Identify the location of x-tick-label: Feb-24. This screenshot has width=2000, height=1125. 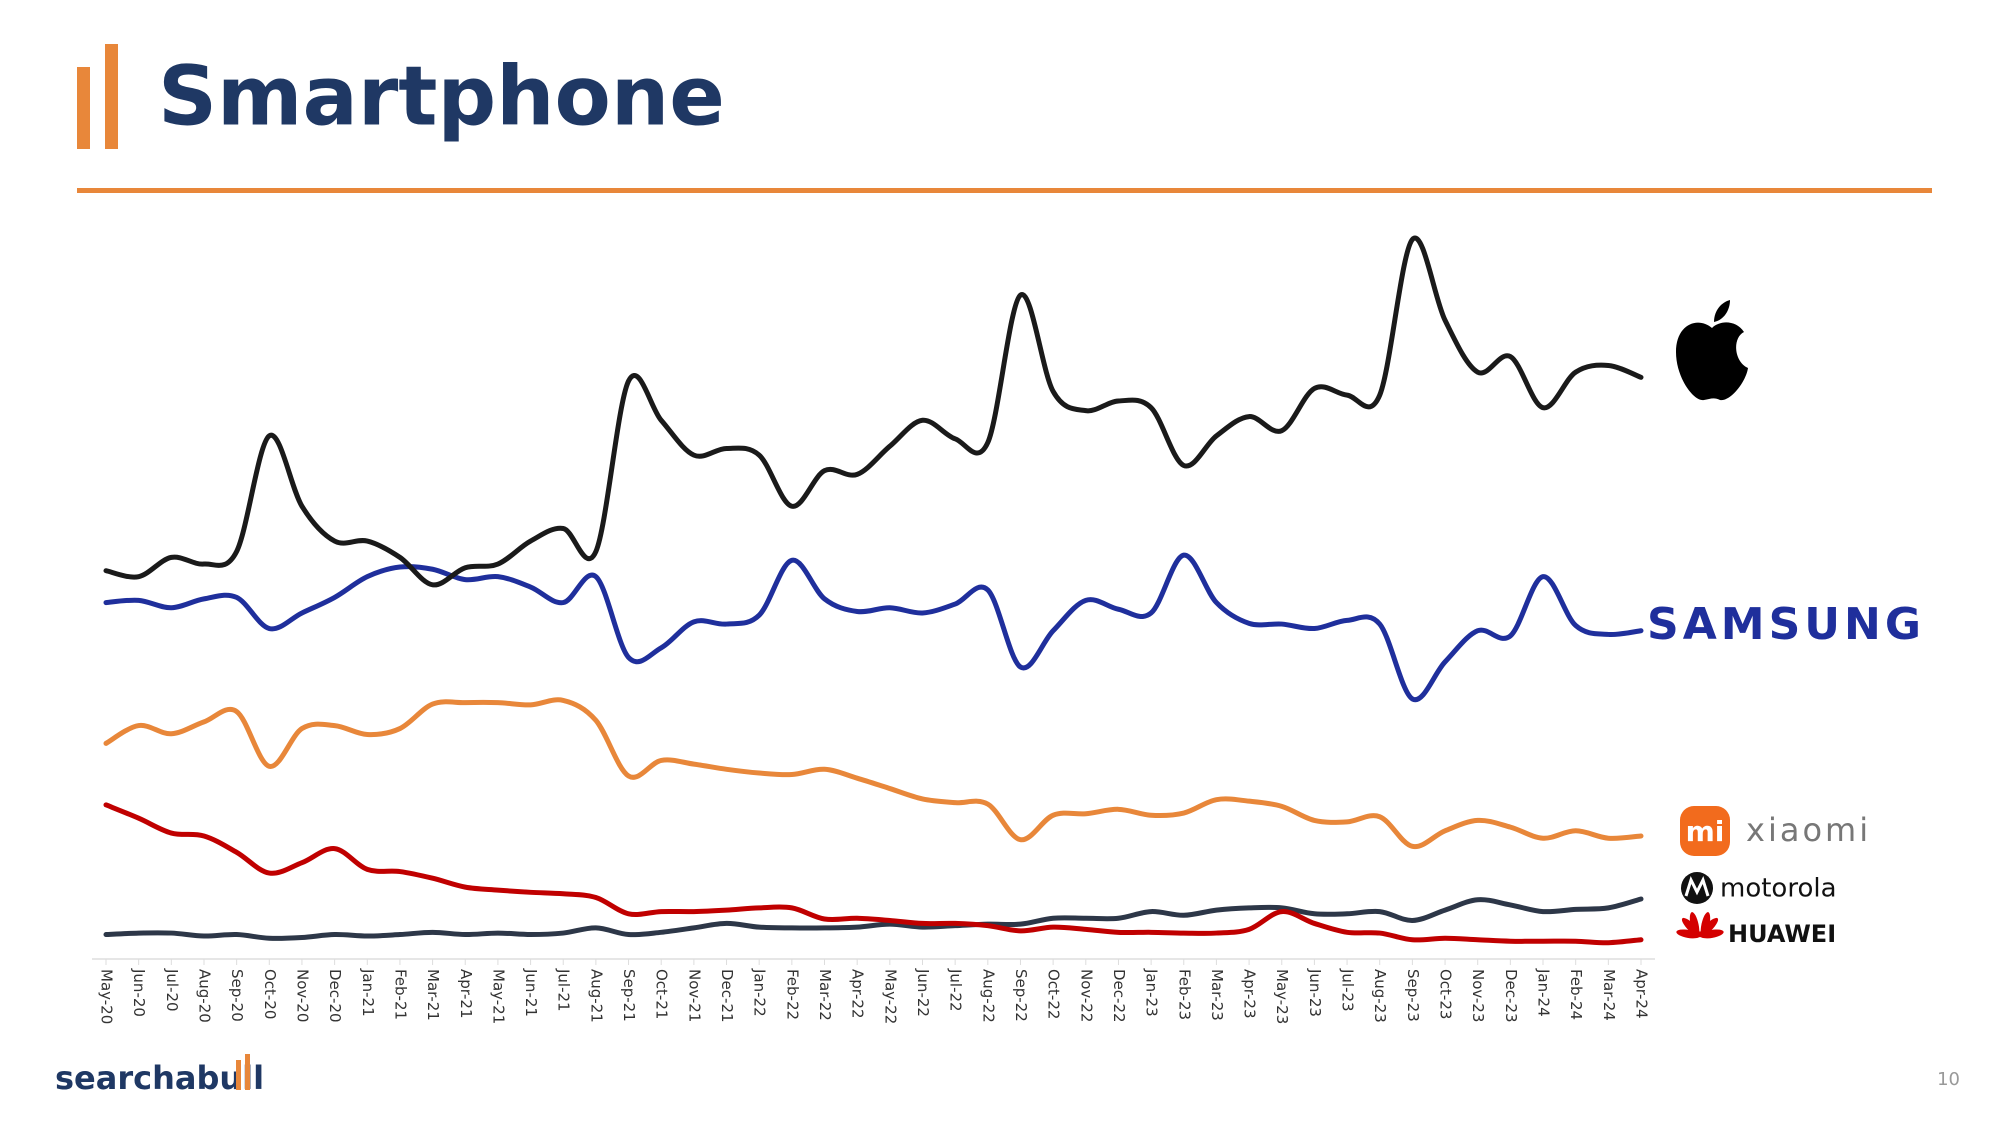
(1576, 994).